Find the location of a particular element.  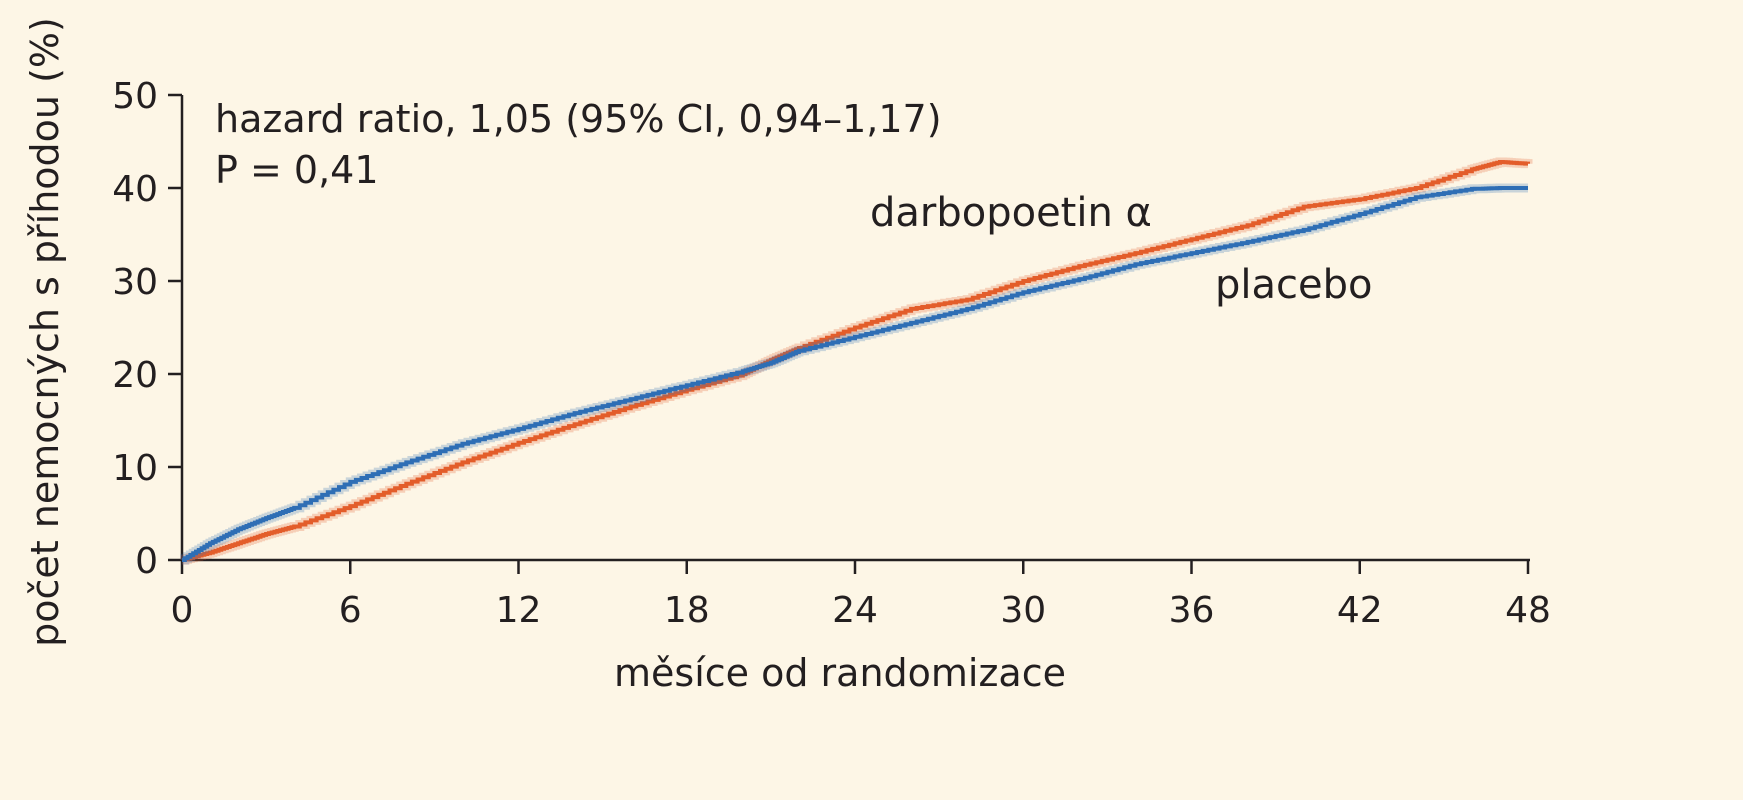

x-tick-label: 6 is located at coordinates (350, 610).